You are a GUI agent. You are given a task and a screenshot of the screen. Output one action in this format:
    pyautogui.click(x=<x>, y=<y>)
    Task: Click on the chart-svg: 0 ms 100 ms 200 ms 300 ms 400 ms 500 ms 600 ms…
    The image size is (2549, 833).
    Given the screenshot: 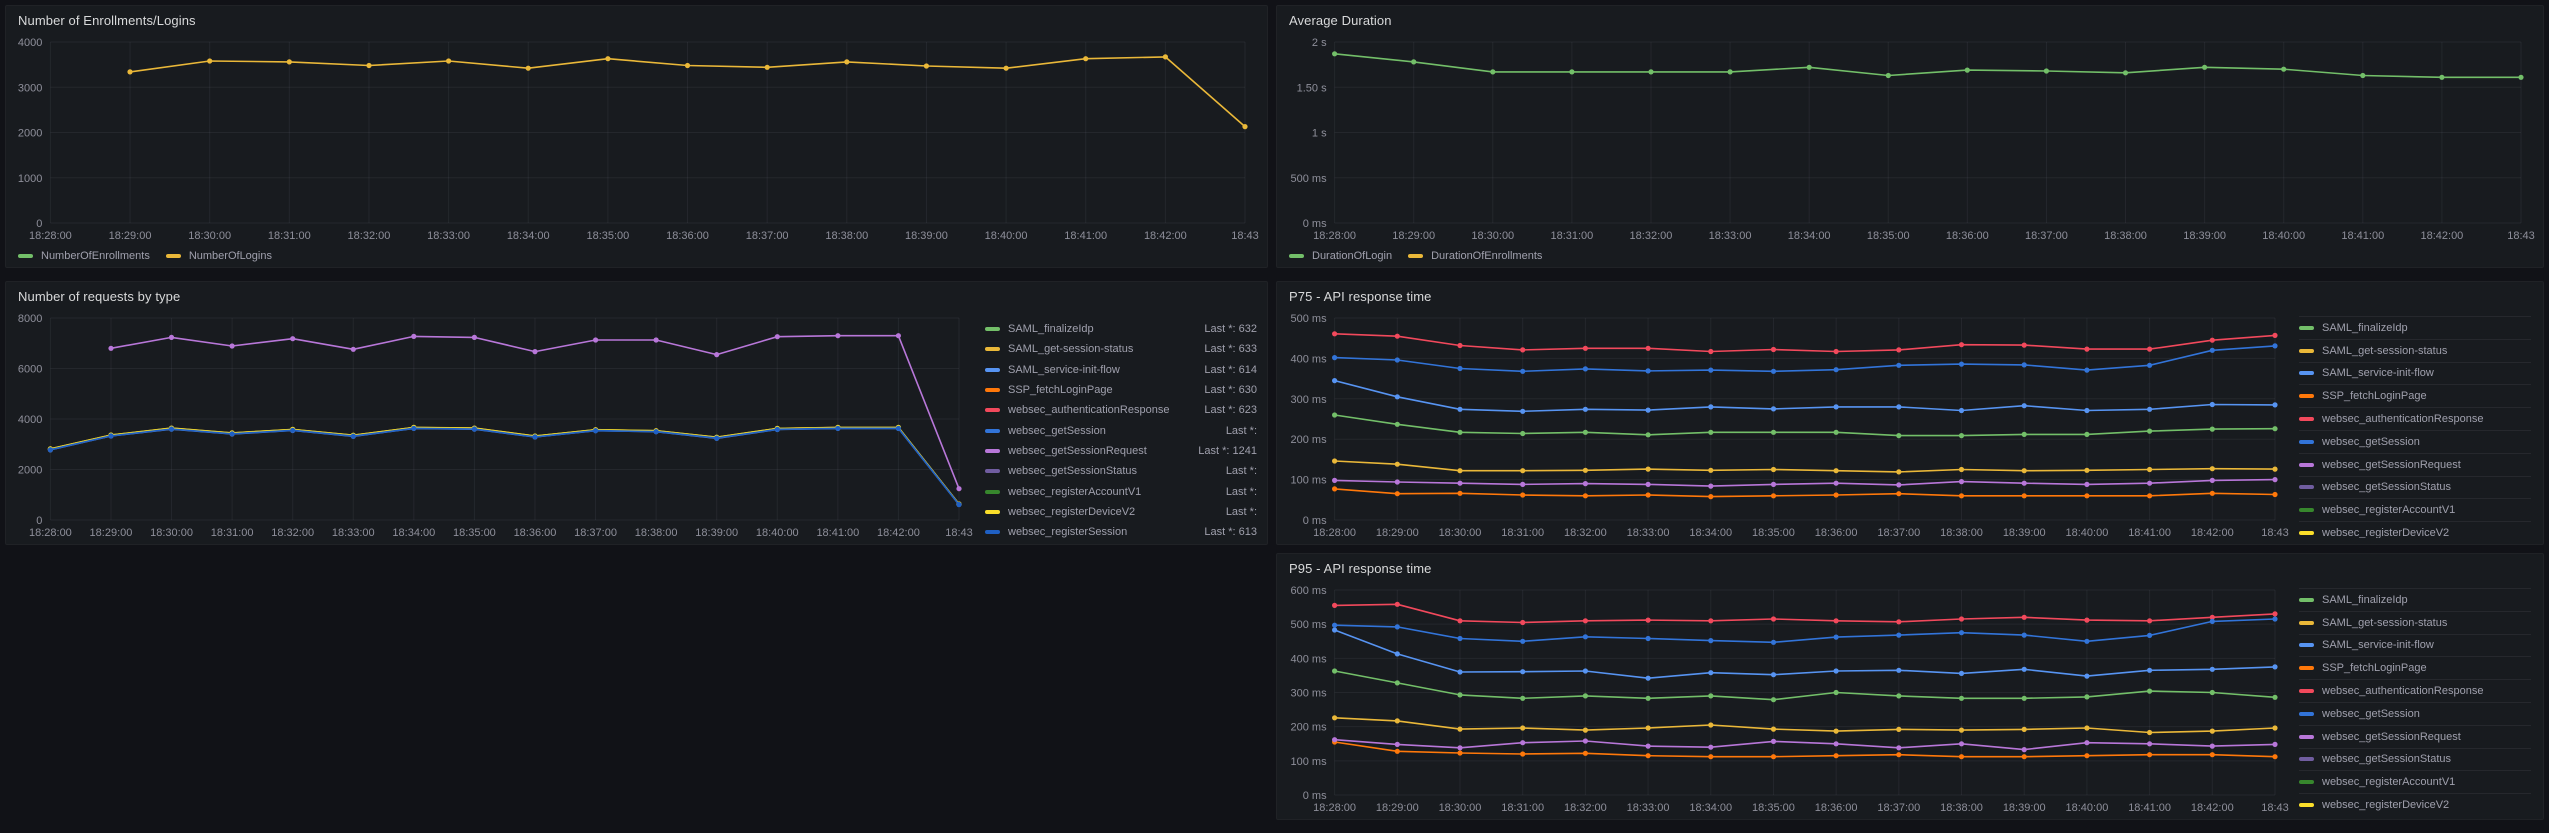 What is the action you would take?
    pyautogui.click(x=1790, y=699)
    